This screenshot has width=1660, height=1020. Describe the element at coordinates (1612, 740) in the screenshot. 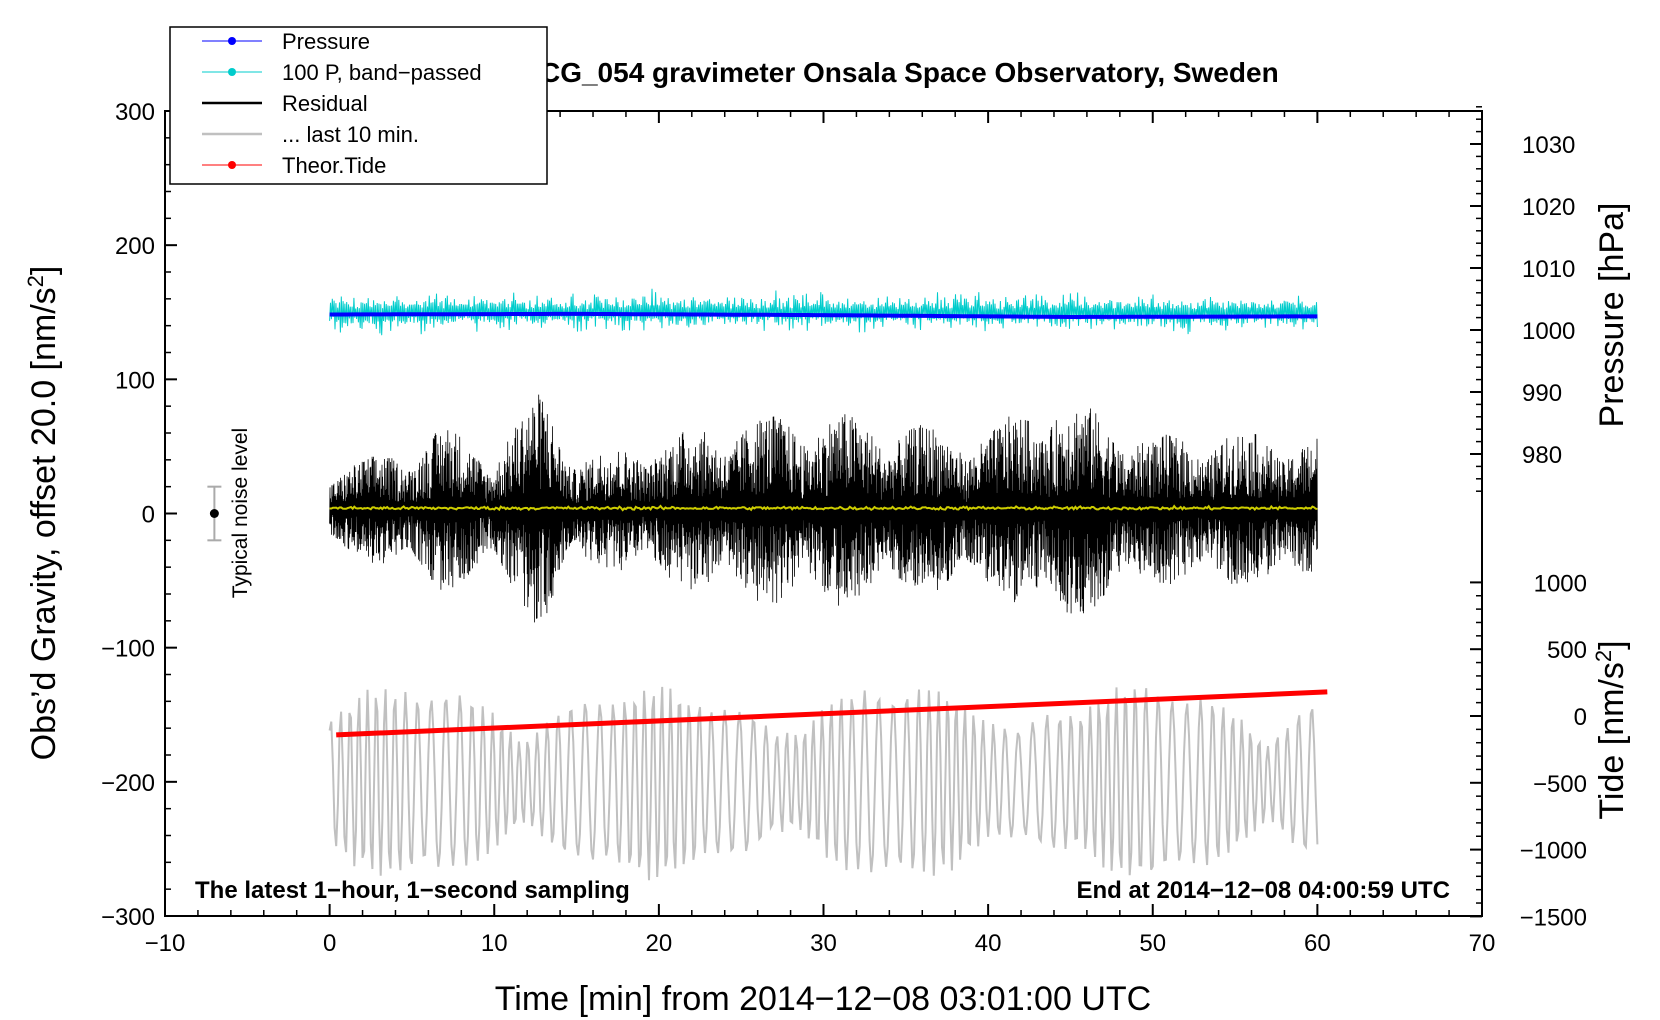

I see `tide-axis-label-text: Tide [nm/s` at that location.